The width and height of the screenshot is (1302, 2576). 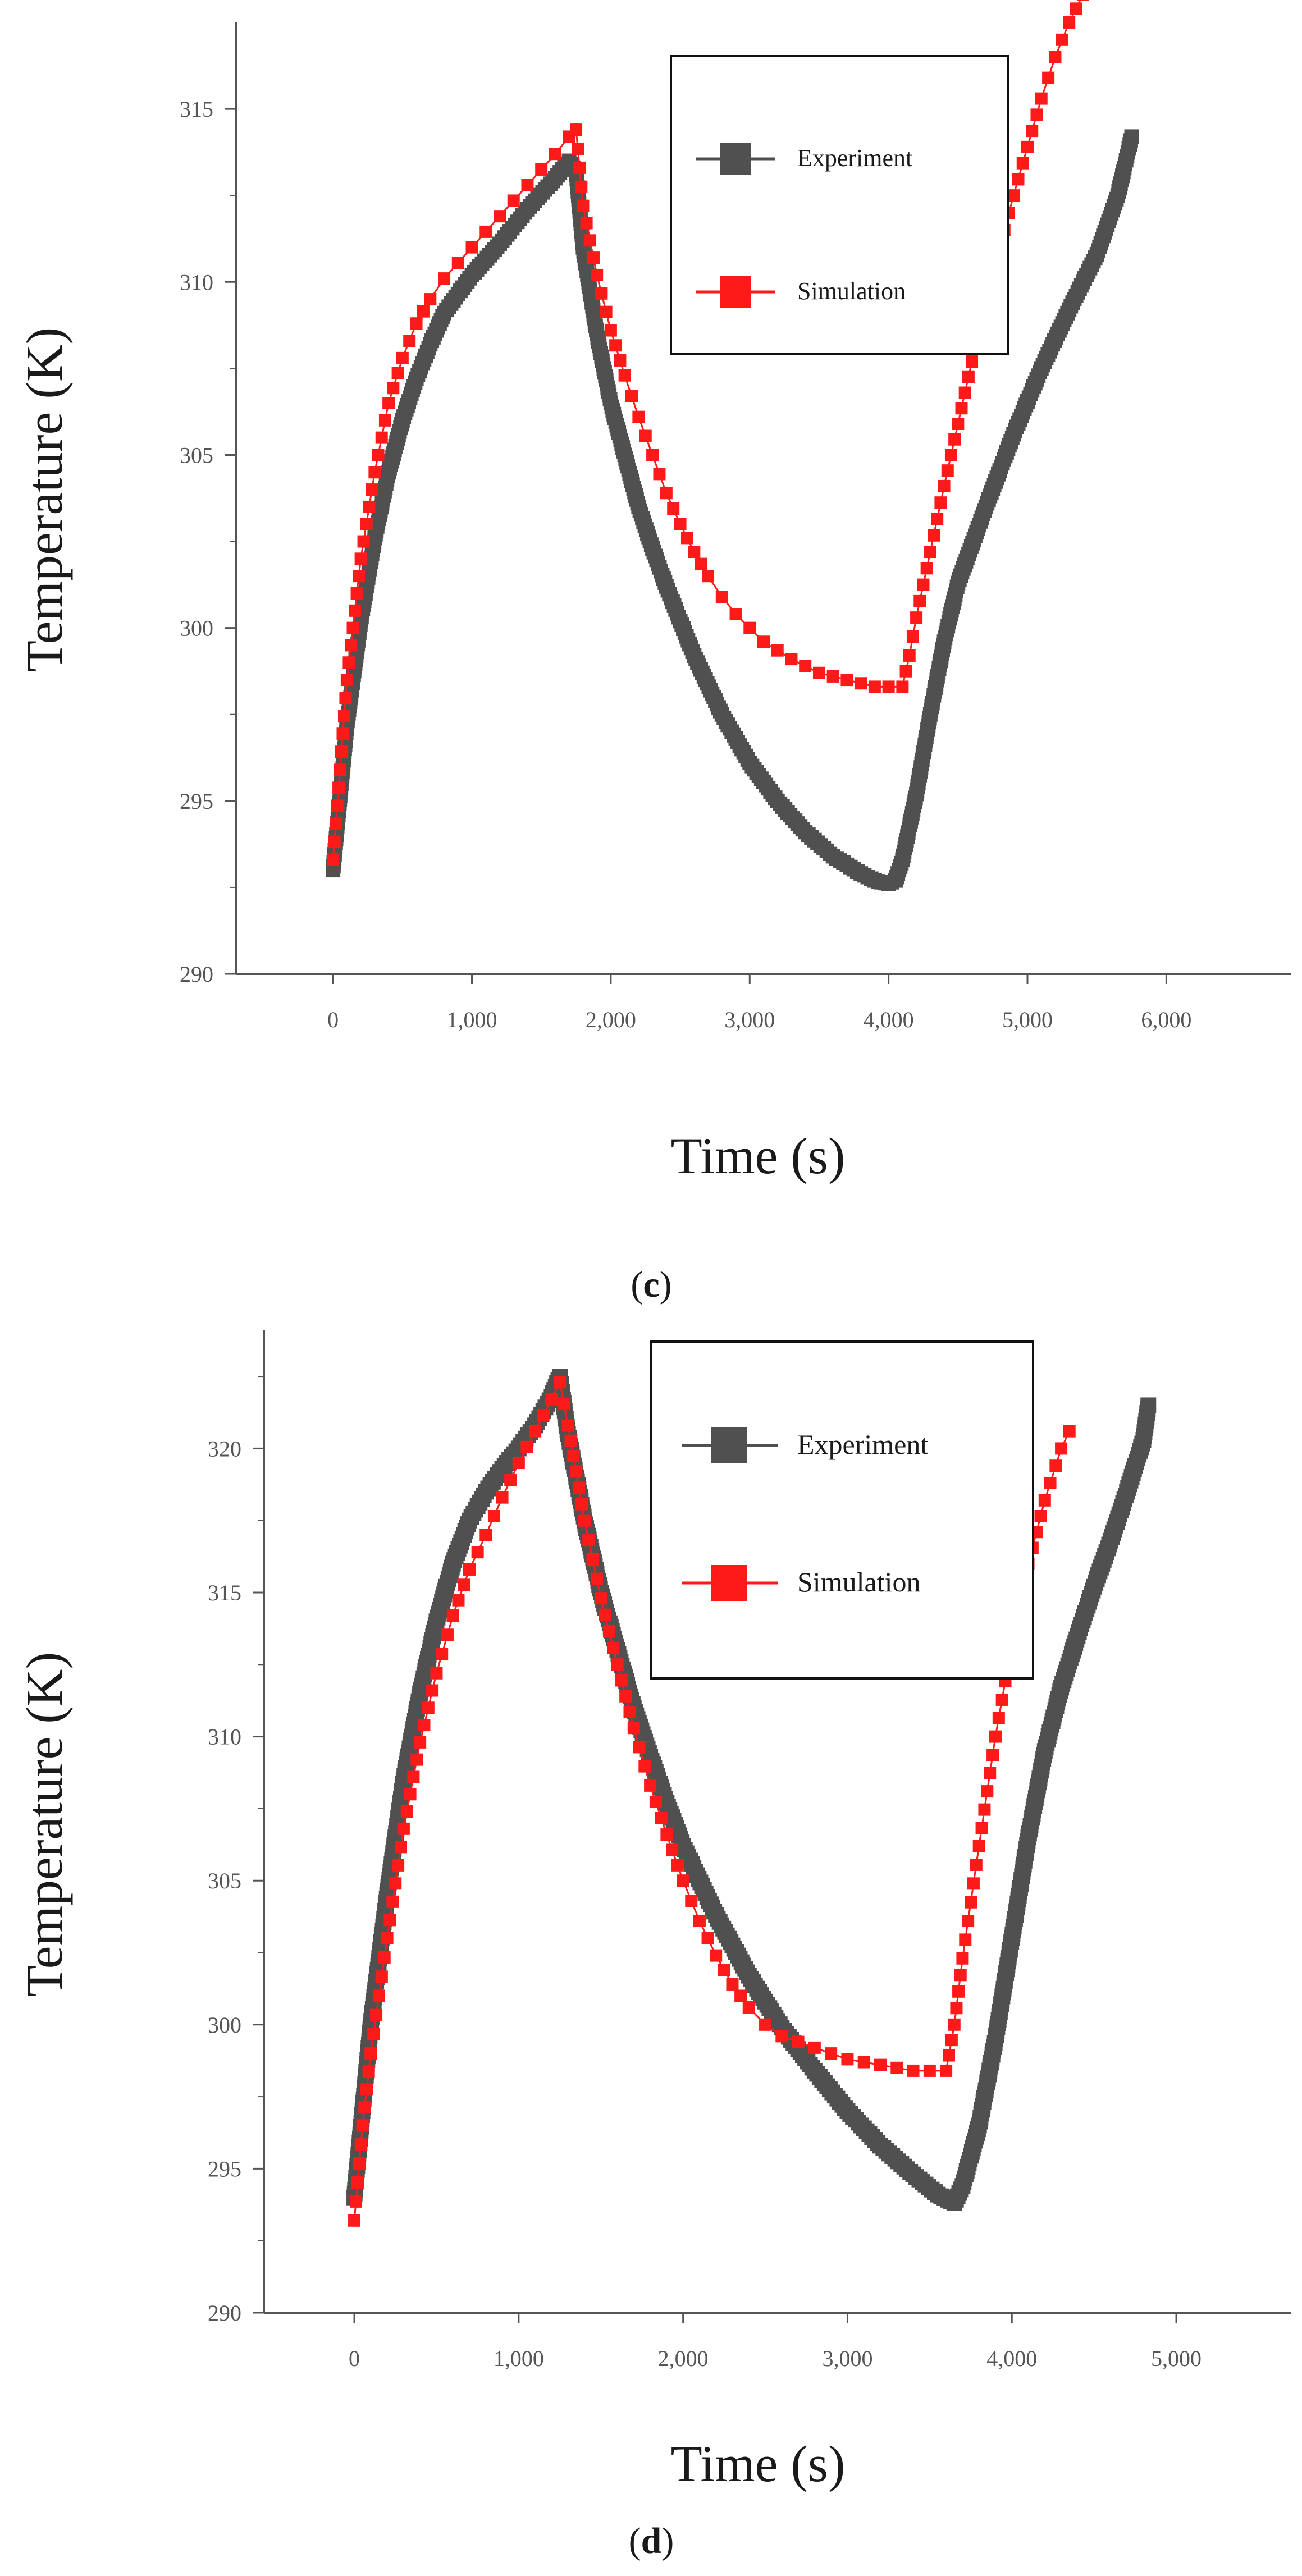 What do you see at coordinates (44, 499) in the screenshot?
I see `y-axis-label-c: Temperature (K)` at bounding box center [44, 499].